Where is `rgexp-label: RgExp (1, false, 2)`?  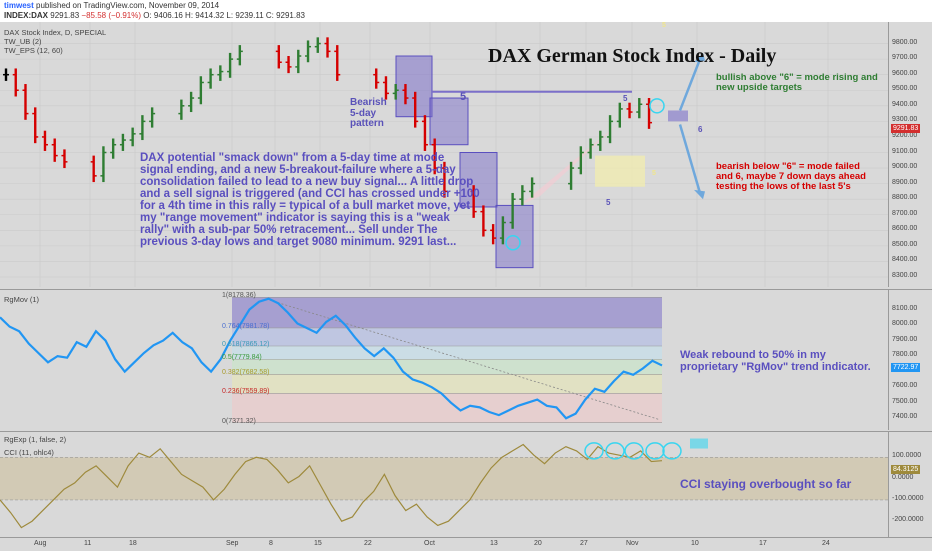
rgexp-label: RgExp (1, false, 2) is located at coordinates (35, 439).